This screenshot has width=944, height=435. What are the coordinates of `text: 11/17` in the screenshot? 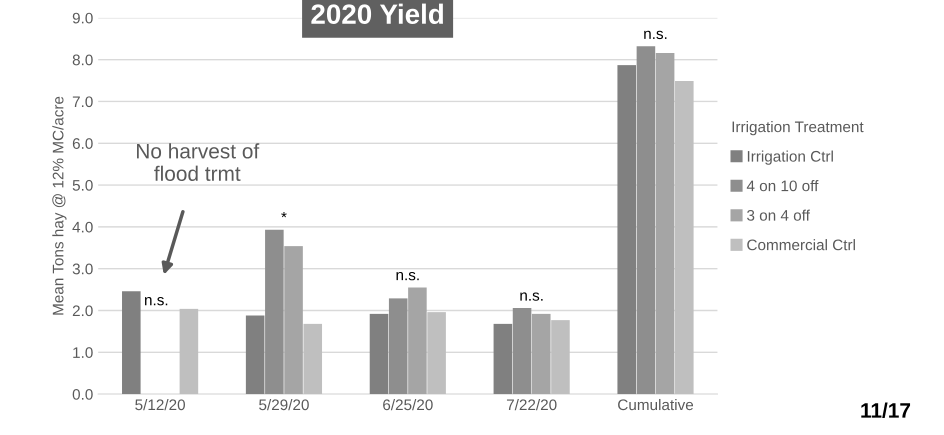 It's located at (885, 410).